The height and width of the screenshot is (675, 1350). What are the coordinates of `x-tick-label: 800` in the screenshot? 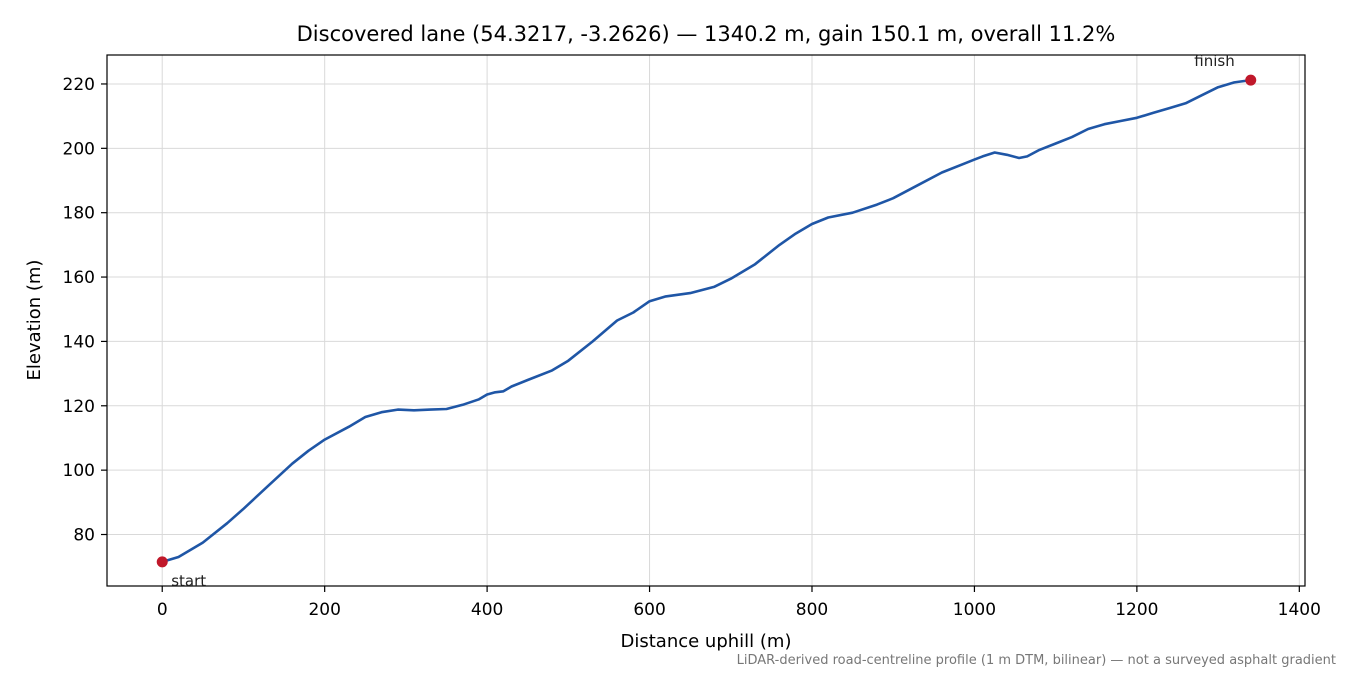 It's located at (812, 610).